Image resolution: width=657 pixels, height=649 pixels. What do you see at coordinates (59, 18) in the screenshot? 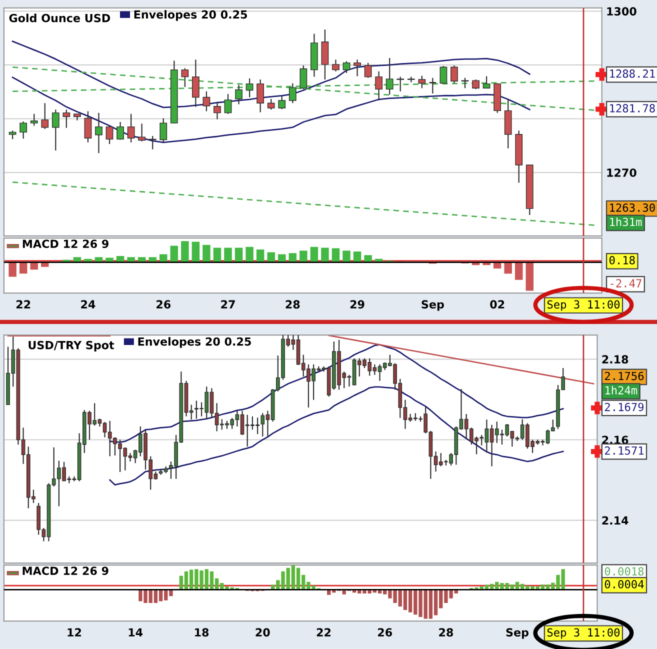
I see `chart-title: Gold Ounce USD` at bounding box center [59, 18].